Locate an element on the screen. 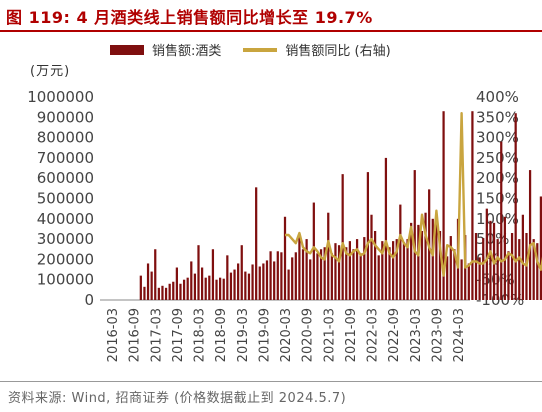 The width and height of the screenshot is (542, 412). x-tick-label: 2020-09 is located at coordinates (308, 335).